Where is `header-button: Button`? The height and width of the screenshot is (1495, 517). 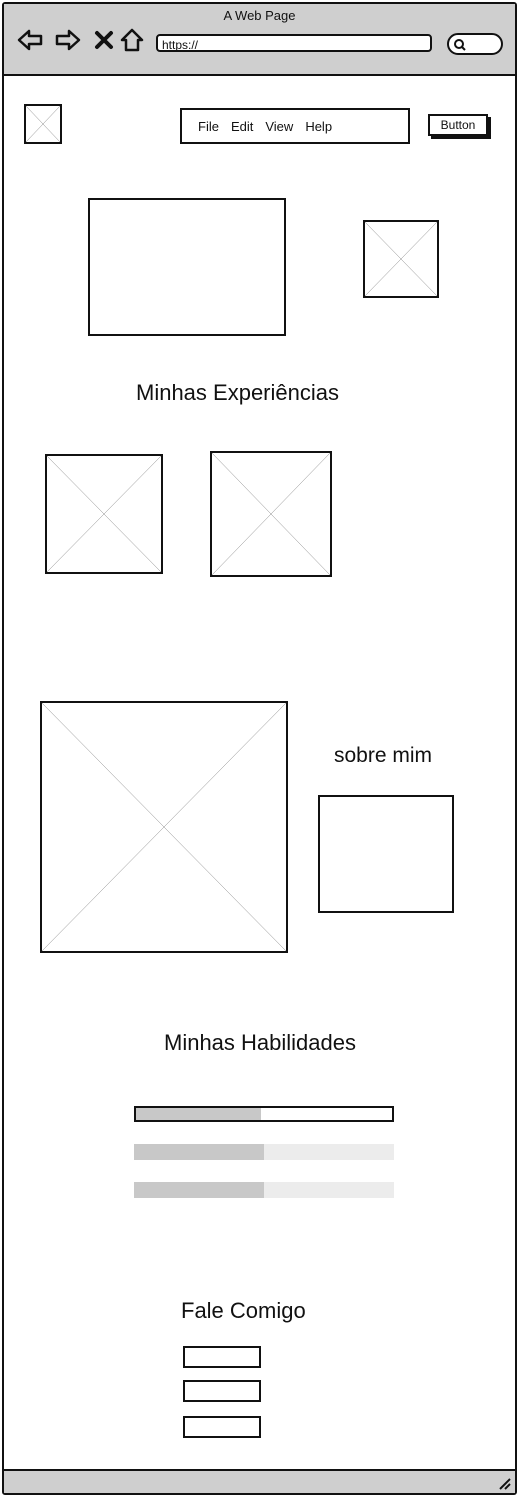
header-button: Button is located at coordinates (458, 125).